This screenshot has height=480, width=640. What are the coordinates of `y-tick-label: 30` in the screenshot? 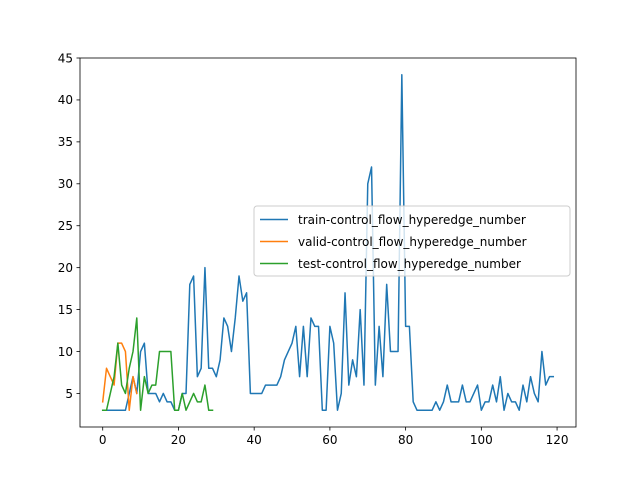 It's located at (65, 184).